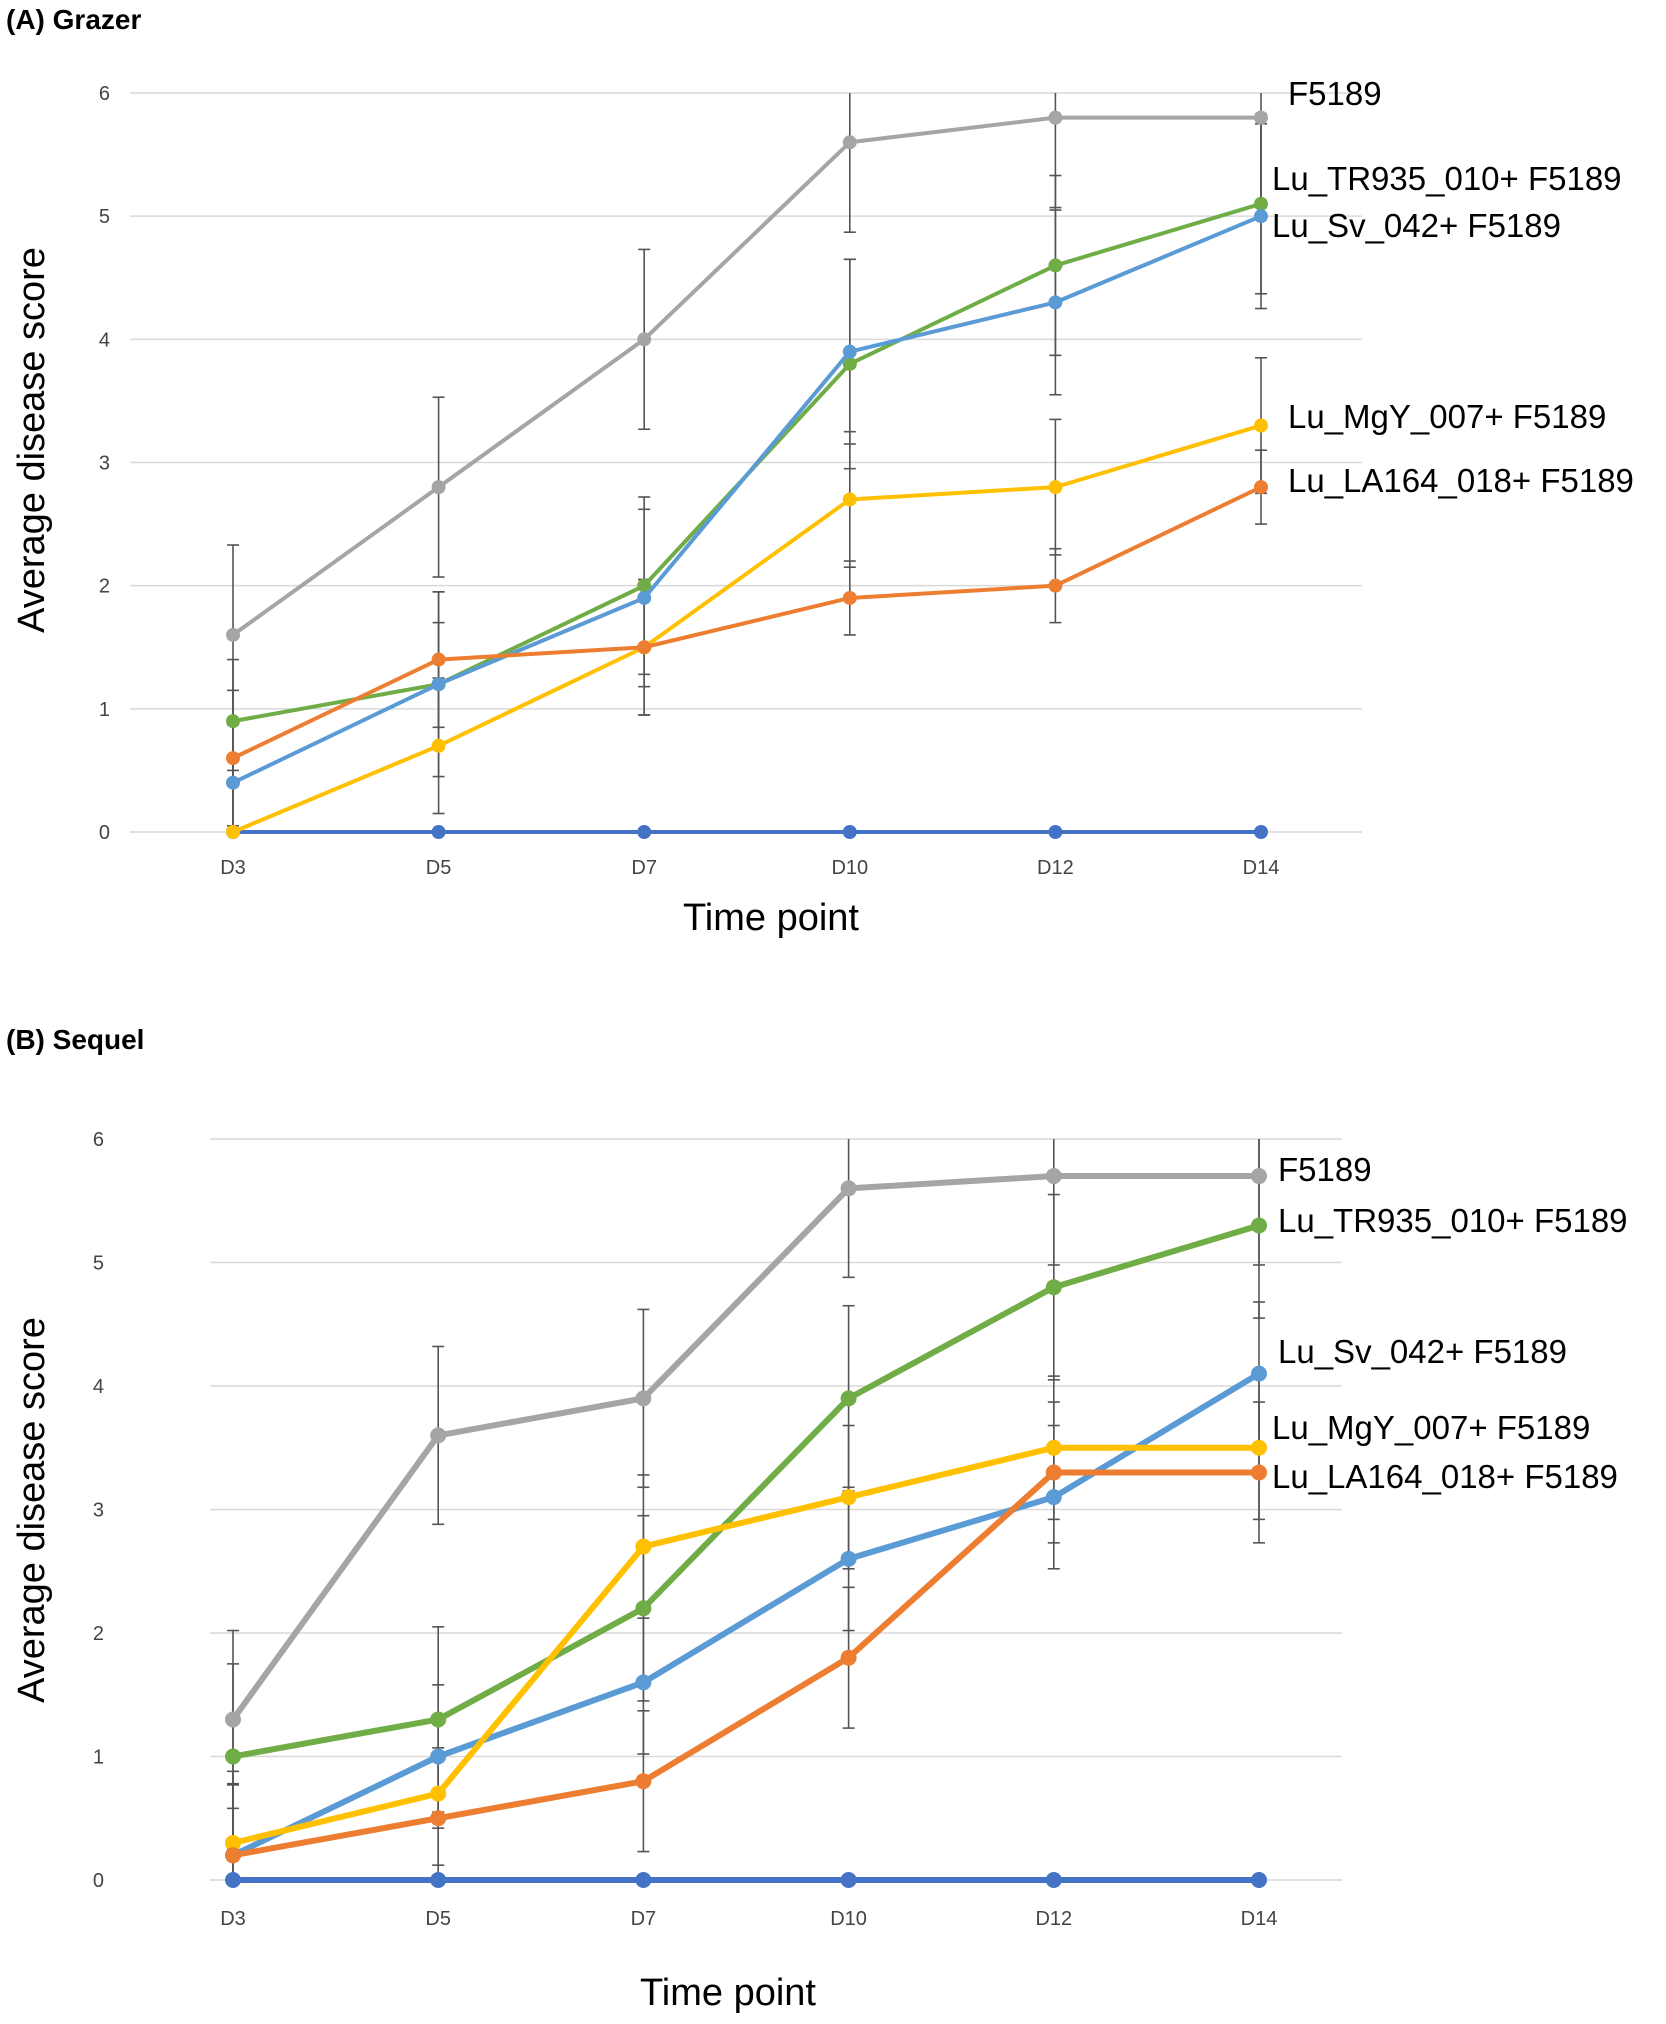 The width and height of the screenshot is (1666, 2024). Describe the element at coordinates (32, 440) in the screenshot. I see `y-axis-title: Average disease score` at that location.